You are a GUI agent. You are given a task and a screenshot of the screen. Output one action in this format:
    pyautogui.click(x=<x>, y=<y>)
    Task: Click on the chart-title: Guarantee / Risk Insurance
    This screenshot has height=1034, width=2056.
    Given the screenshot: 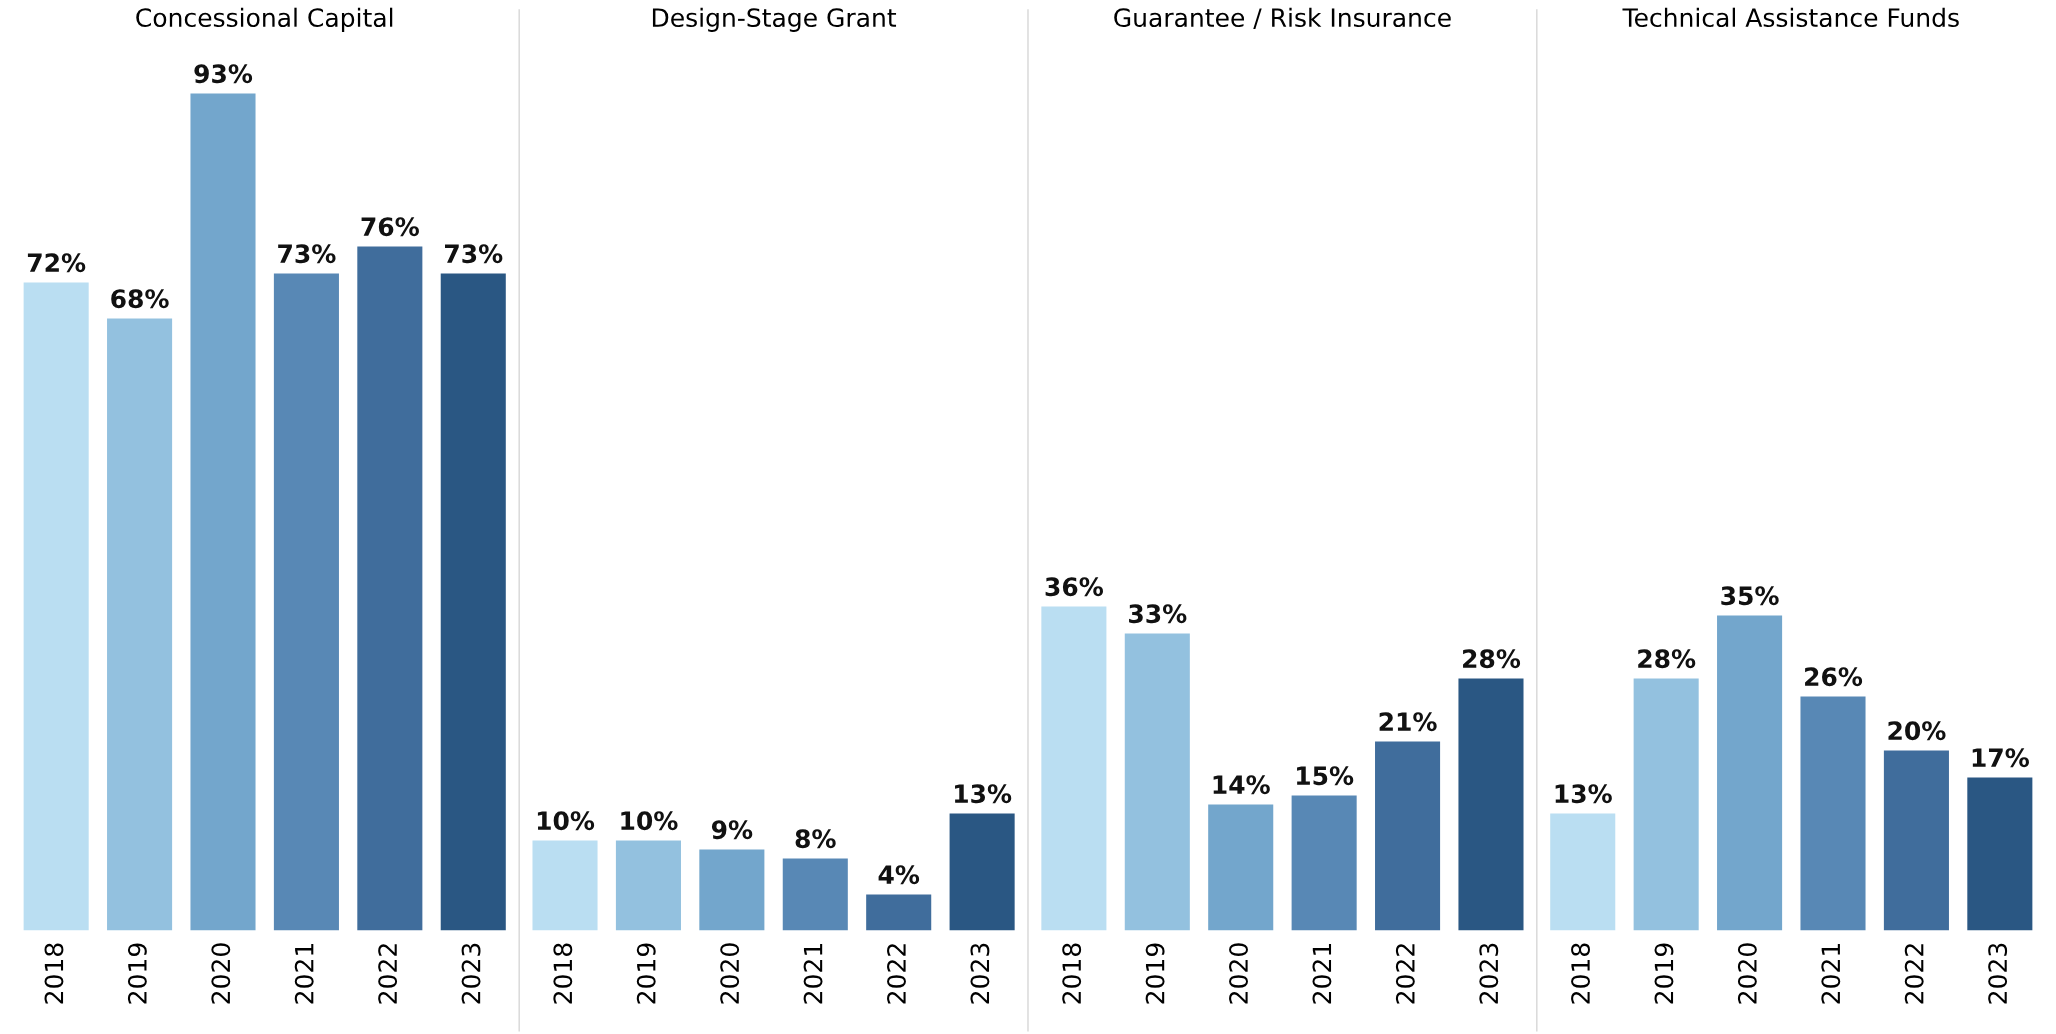 What is the action you would take?
    pyautogui.click(x=1282, y=18)
    